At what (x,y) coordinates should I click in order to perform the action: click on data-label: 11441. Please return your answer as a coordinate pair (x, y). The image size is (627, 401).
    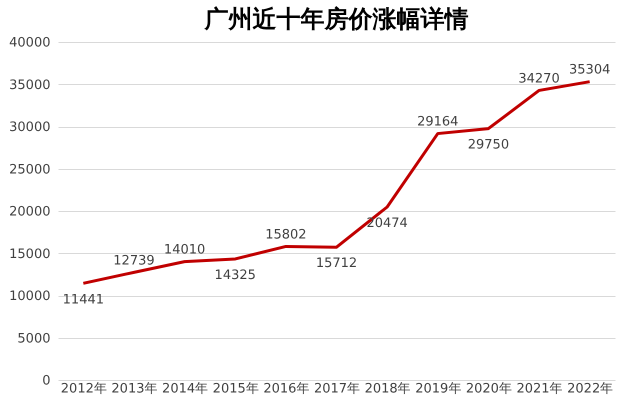
    Looking at the image, I should click on (83, 300).